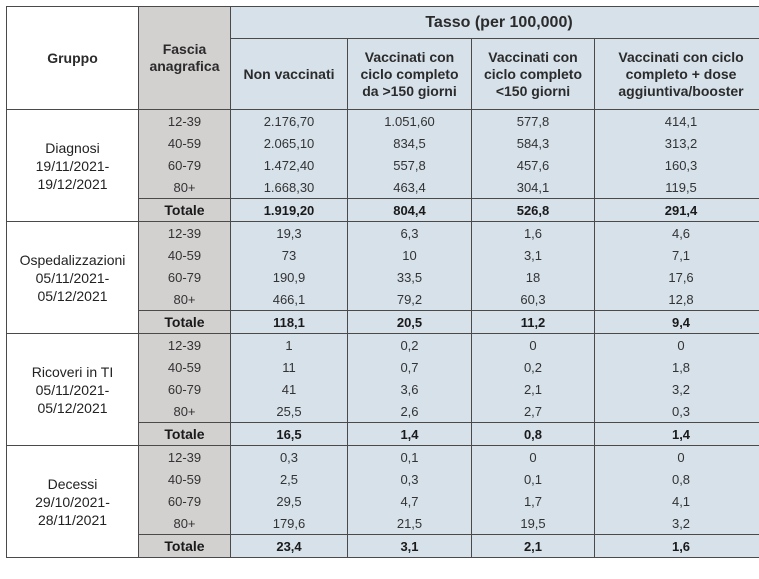  I want to click on rate-value: 1,7, so click(533, 501).